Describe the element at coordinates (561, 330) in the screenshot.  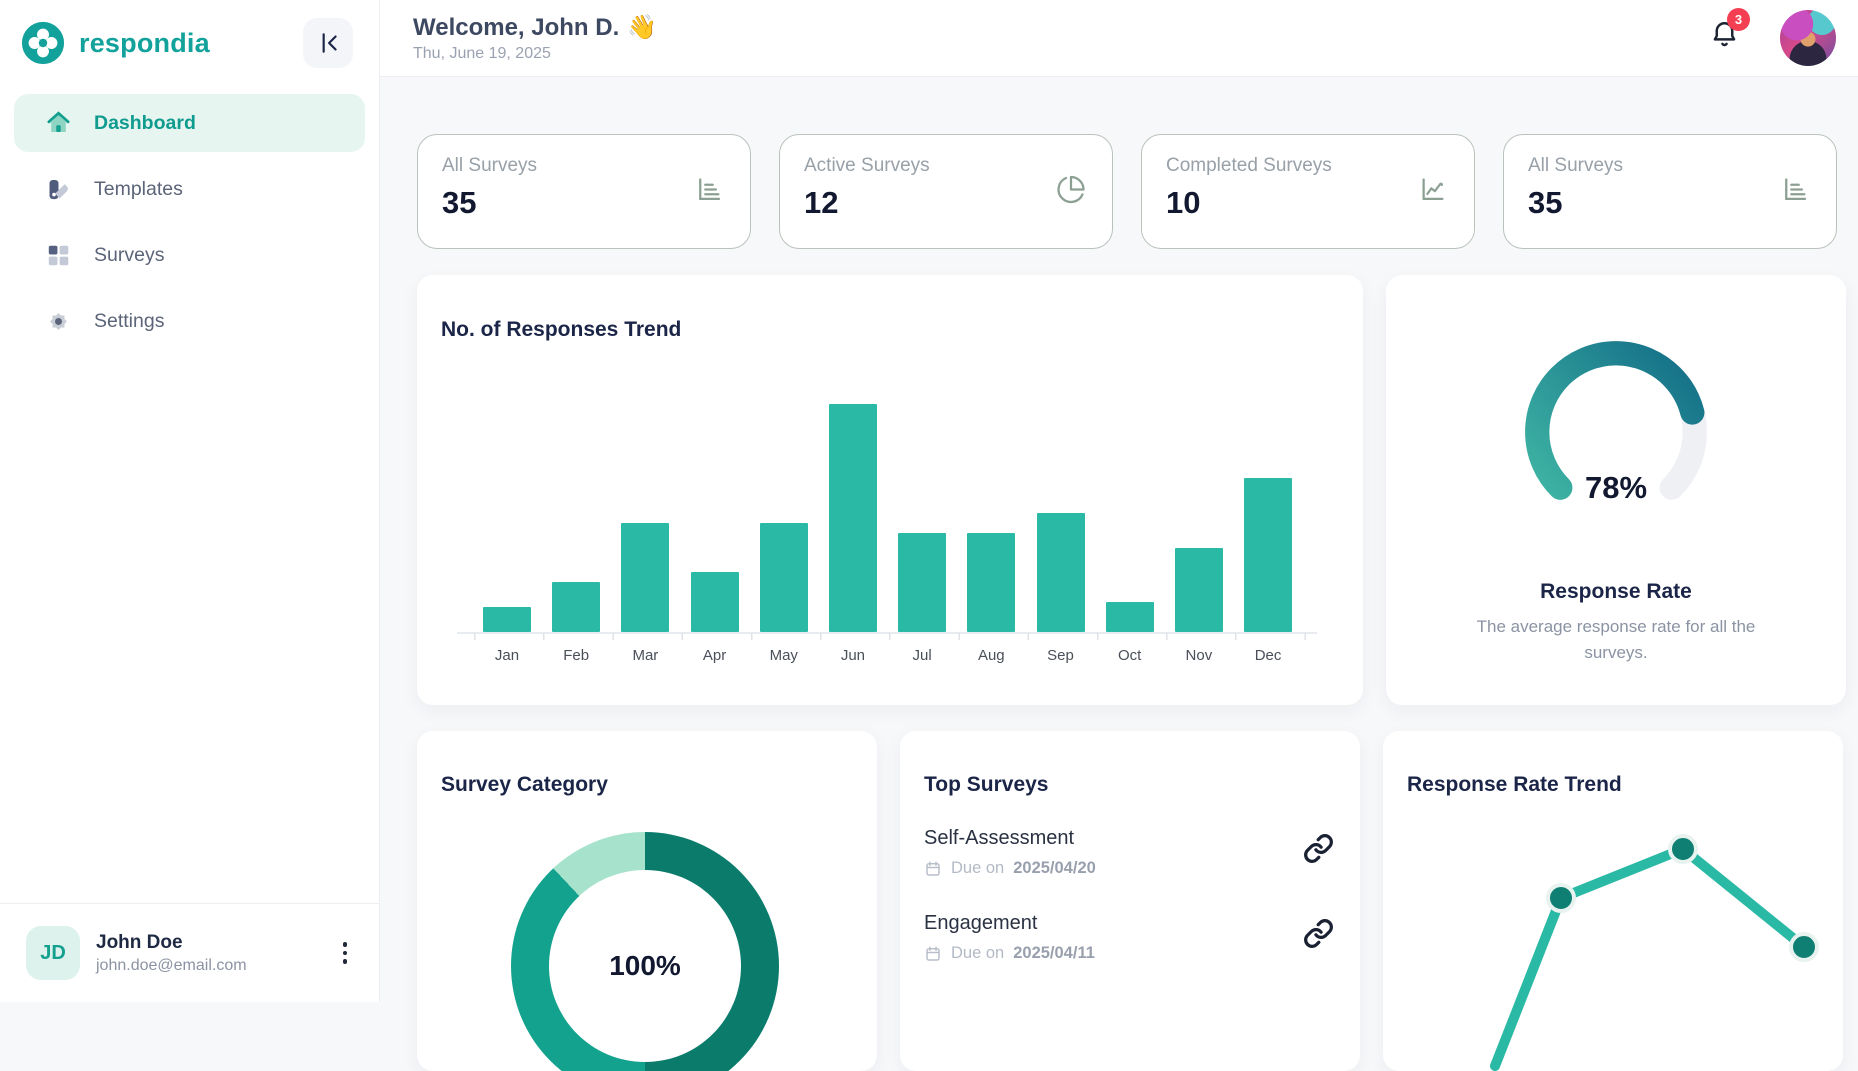
I see `chart-title: No. of Responses Trend` at that location.